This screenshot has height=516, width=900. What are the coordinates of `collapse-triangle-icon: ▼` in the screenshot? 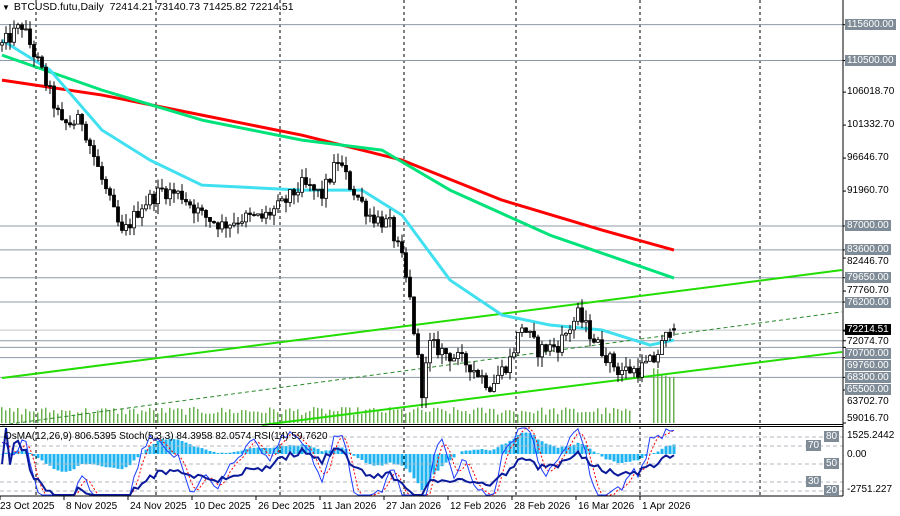 It's located at (6, 7).